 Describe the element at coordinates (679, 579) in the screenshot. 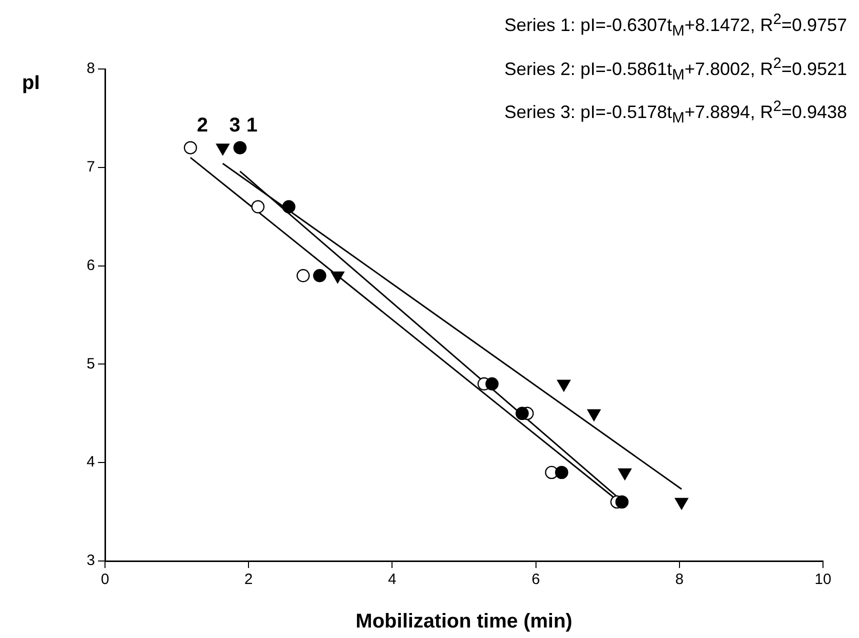

I see `x-tick-label: 8` at that location.